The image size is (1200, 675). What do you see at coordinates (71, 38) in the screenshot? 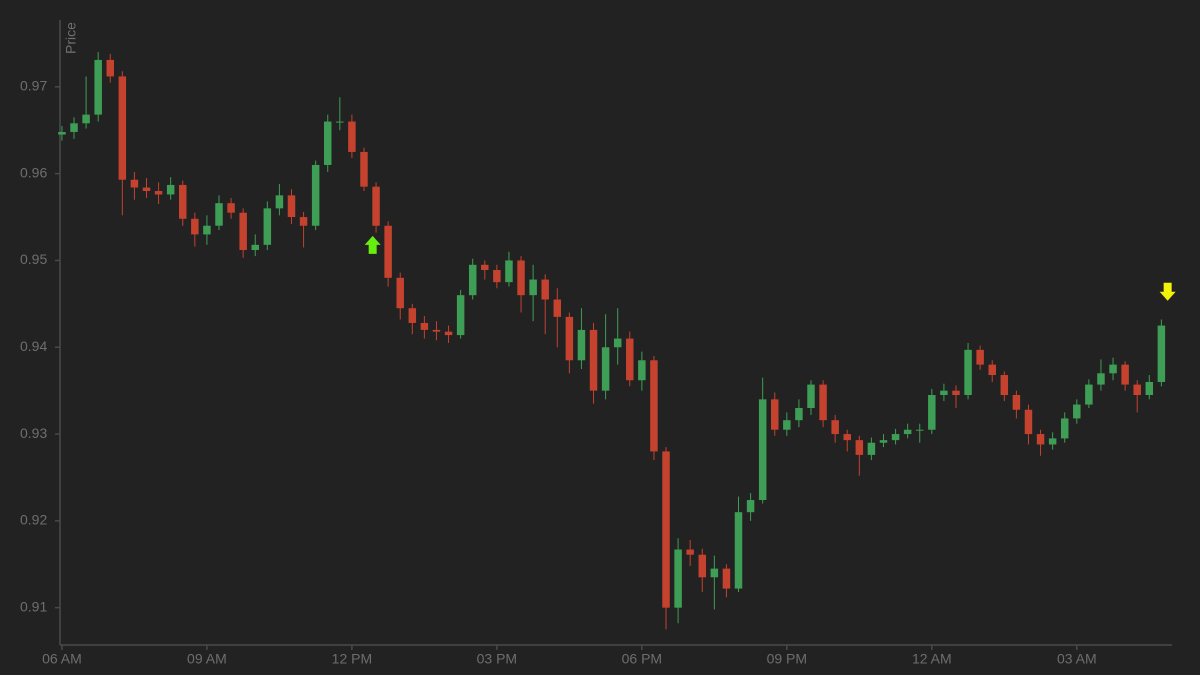
I see `y-axis-label: Price` at bounding box center [71, 38].